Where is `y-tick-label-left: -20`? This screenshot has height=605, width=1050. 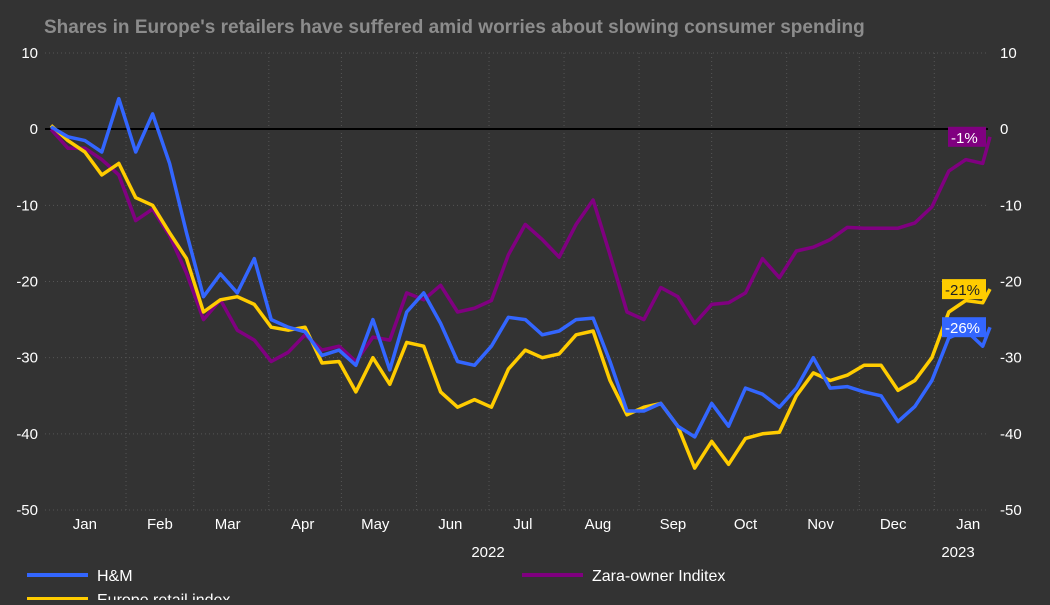 y-tick-label-left: -20 is located at coordinates (27, 282).